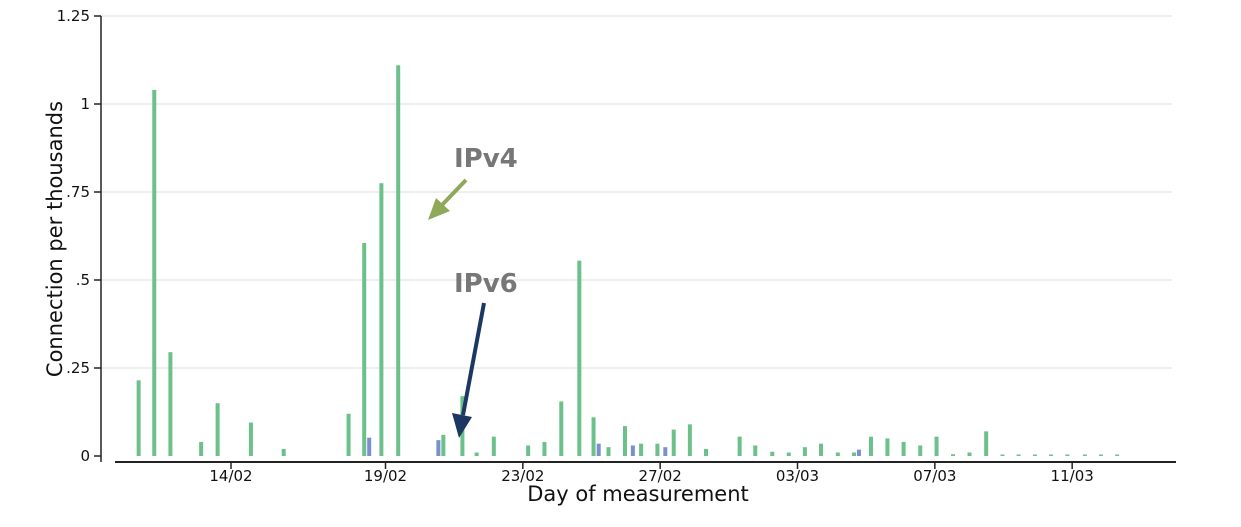  What do you see at coordinates (486, 284) in the screenshot?
I see `ipv6-annotation-label: IPv6` at bounding box center [486, 284].